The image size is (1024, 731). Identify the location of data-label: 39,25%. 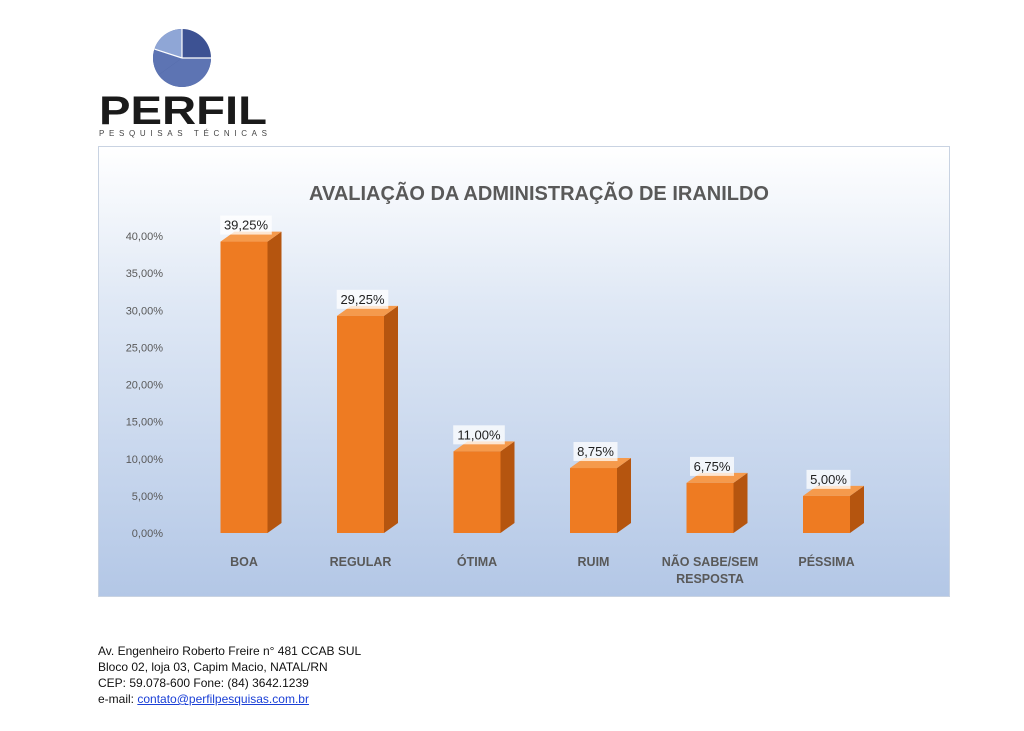
(246, 225).